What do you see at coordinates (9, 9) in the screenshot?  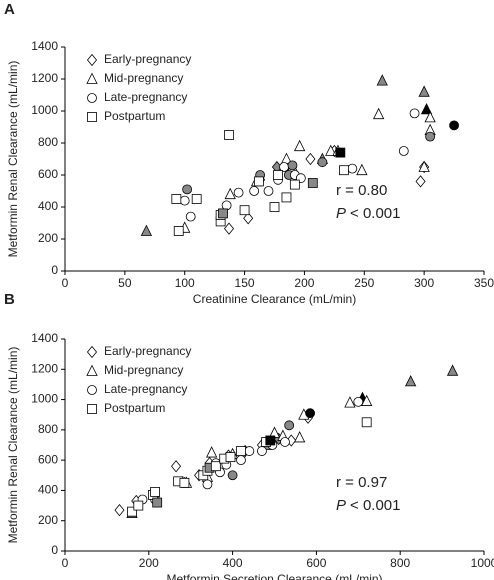 I see `panel-label: A` at bounding box center [9, 9].